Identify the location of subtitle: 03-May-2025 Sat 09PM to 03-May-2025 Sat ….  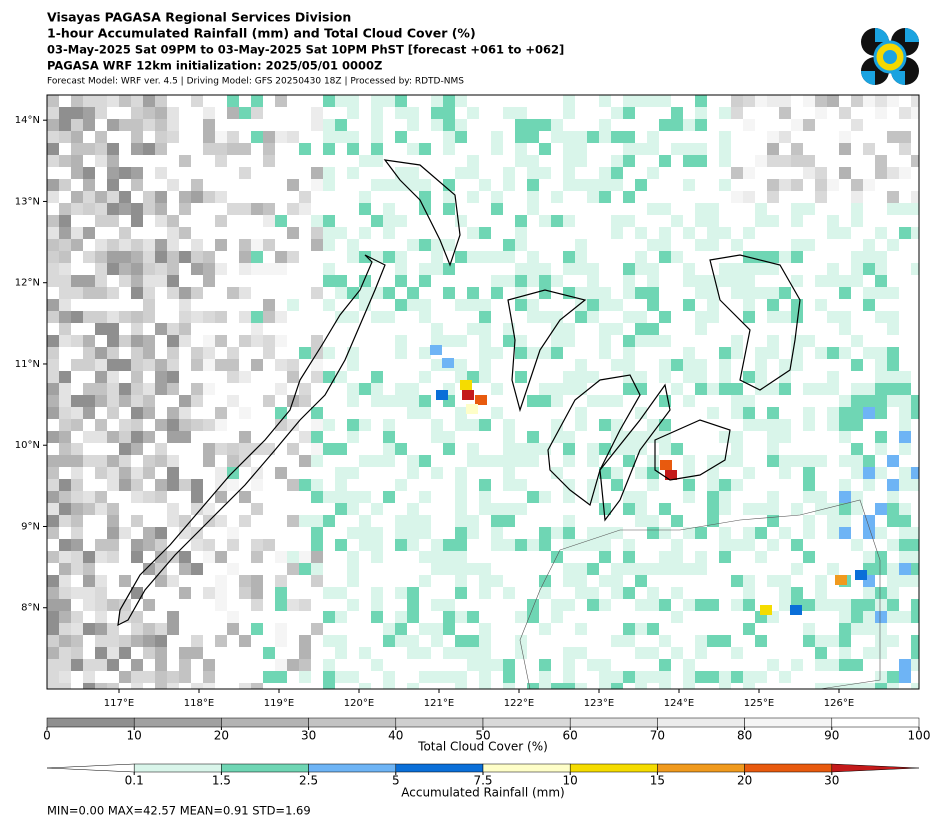
(305, 50).